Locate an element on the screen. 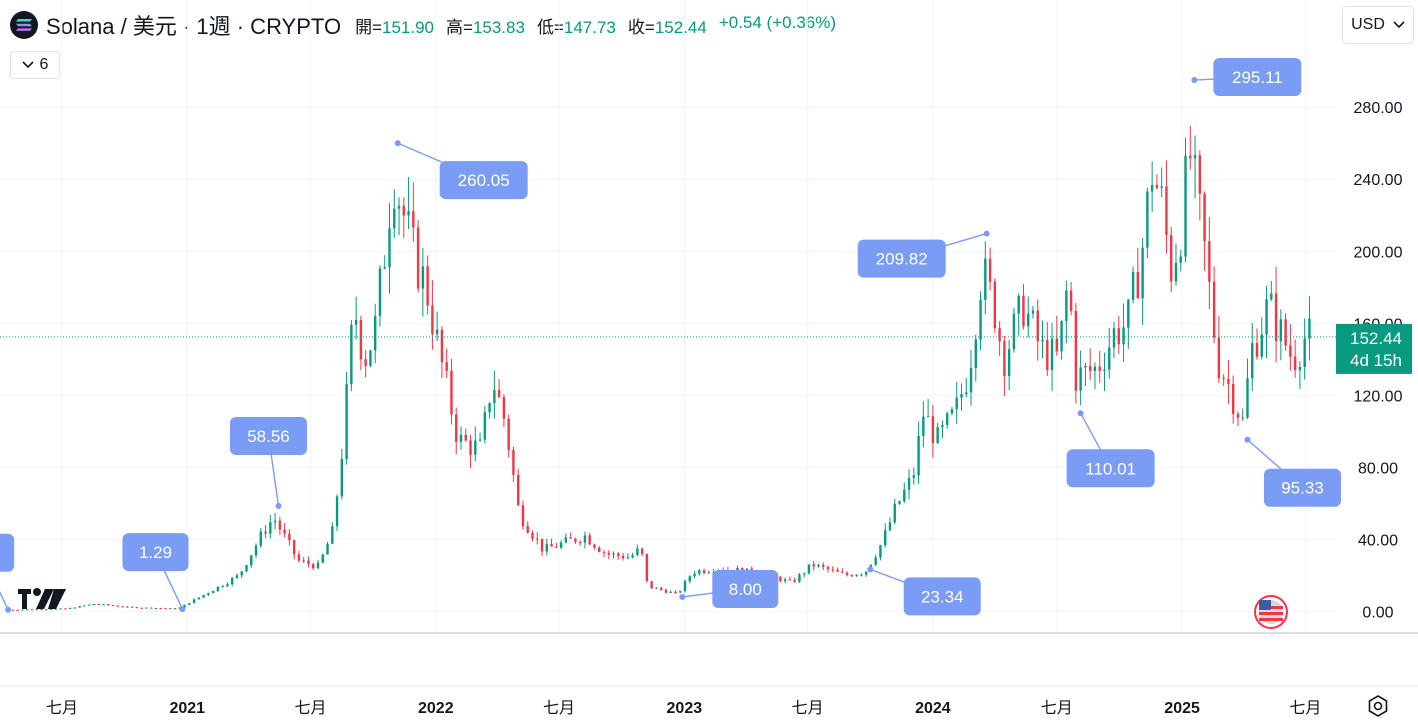  change-value: +0.54 (+0.36%) is located at coordinates (777, 22).